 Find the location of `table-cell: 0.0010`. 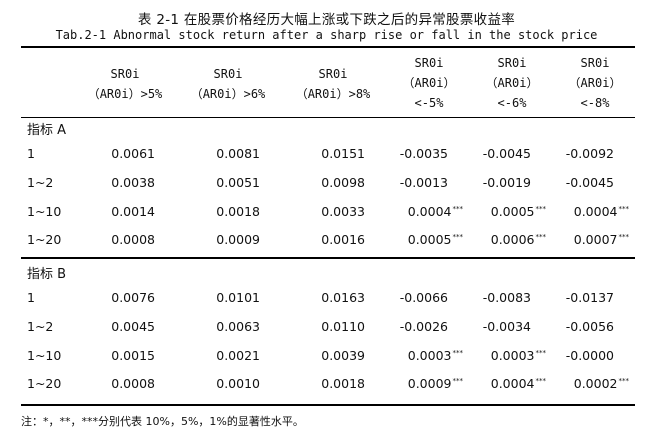

table-cell: 0.0010 is located at coordinates (245, 383).